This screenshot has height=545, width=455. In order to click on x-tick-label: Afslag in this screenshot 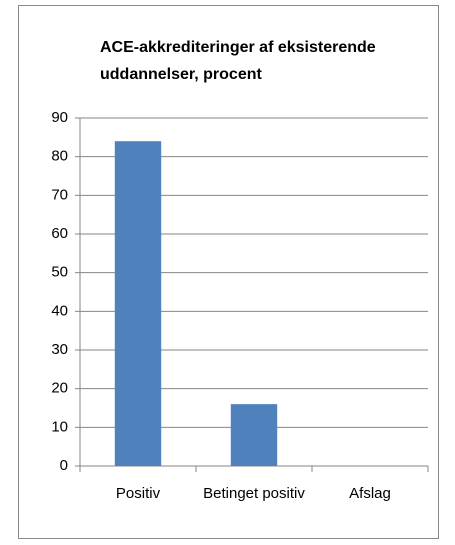, I will do `click(370, 493)`.